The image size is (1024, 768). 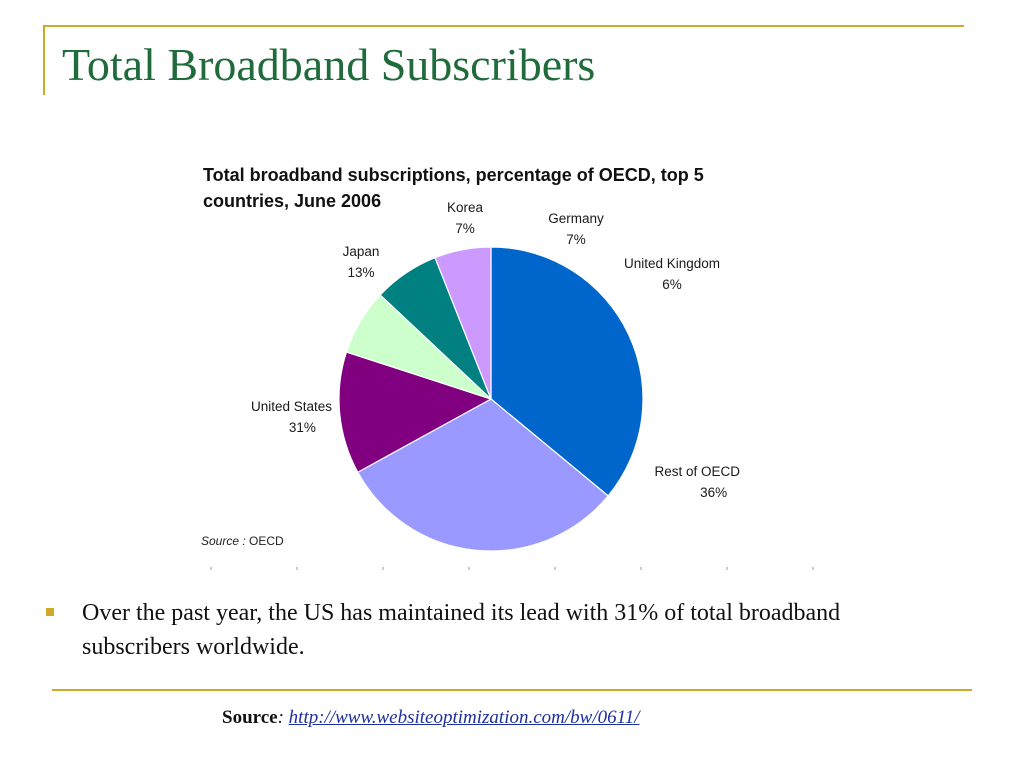 What do you see at coordinates (503, 26) in the screenshot?
I see `title-frame-top-rule` at bounding box center [503, 26].